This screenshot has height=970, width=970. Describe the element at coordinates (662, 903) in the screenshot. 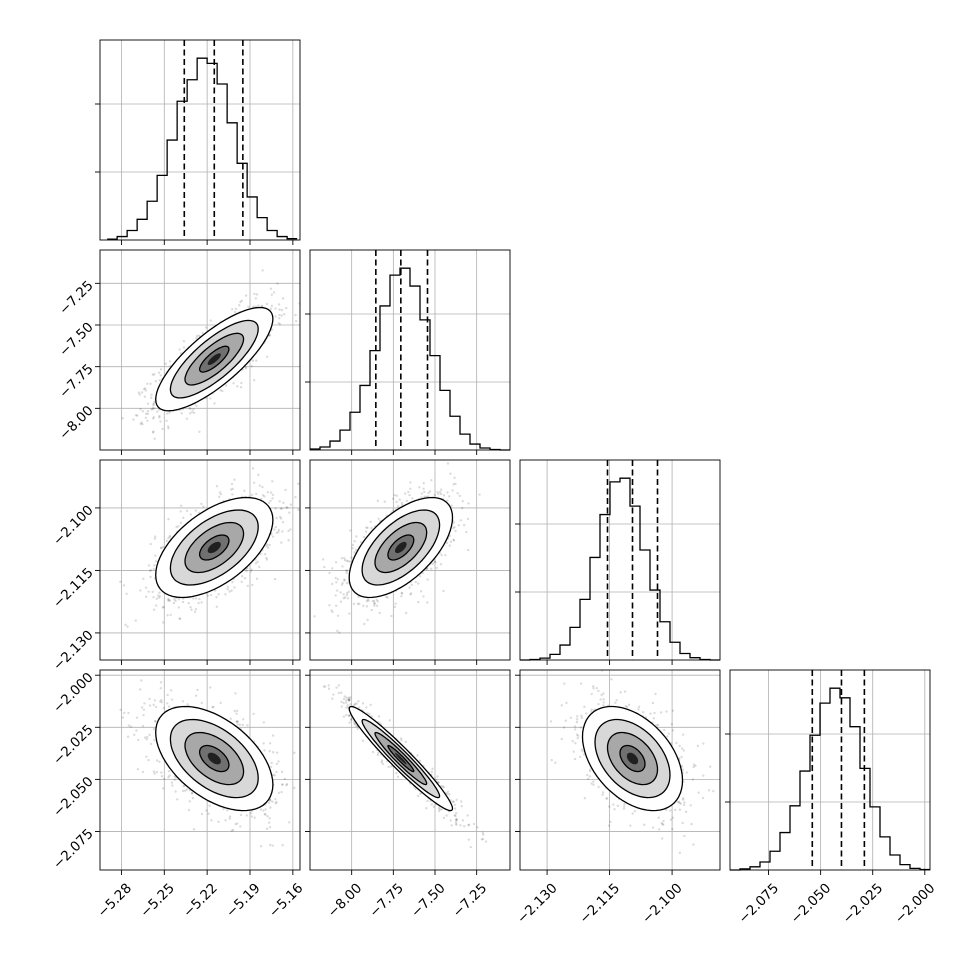

I see `x-tick-label-2-2: −2.100` at that location.